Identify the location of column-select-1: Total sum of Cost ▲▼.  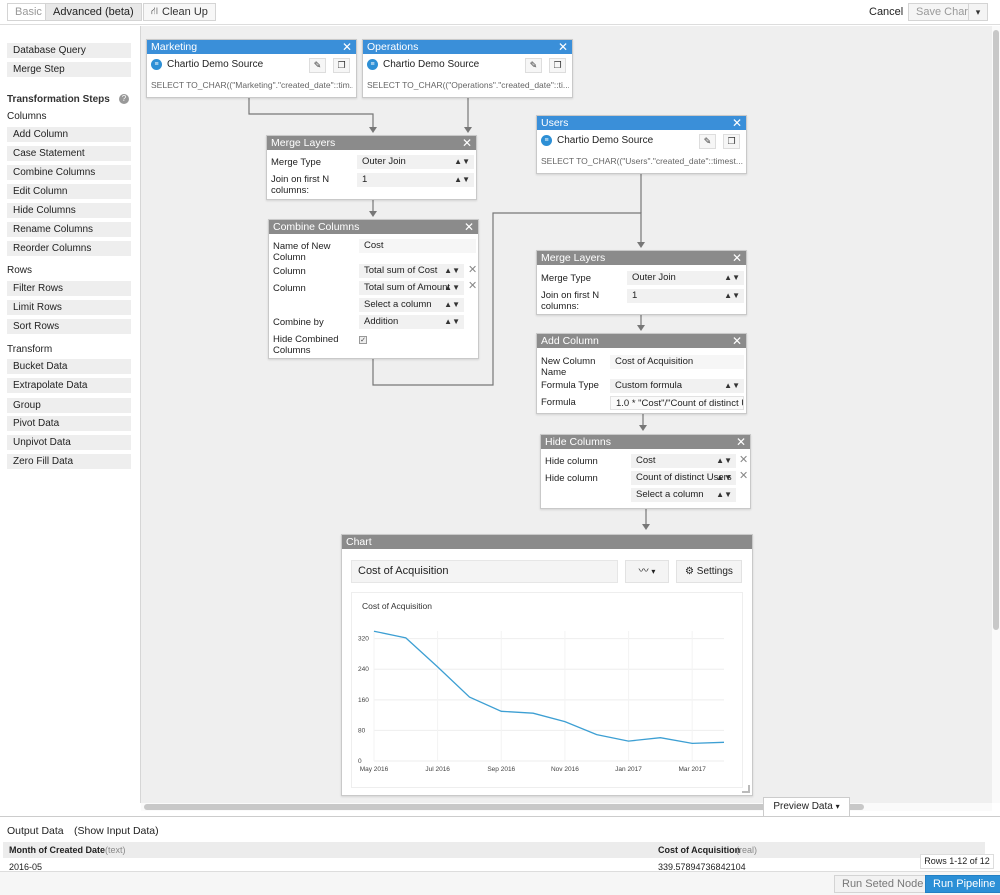
(411, 271).